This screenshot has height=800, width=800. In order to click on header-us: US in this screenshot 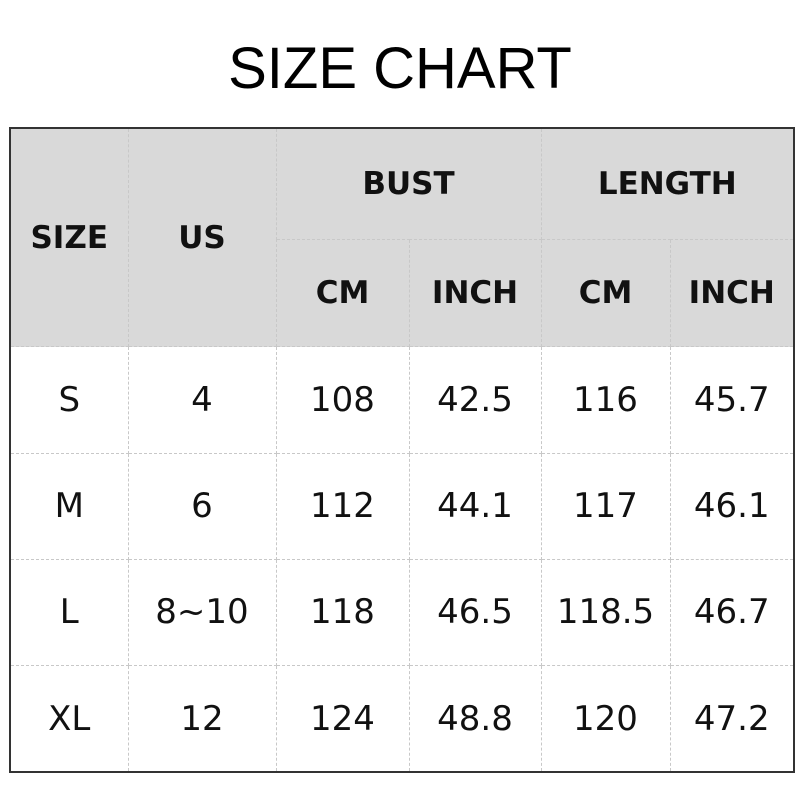, I will do `click(202, 237)`.